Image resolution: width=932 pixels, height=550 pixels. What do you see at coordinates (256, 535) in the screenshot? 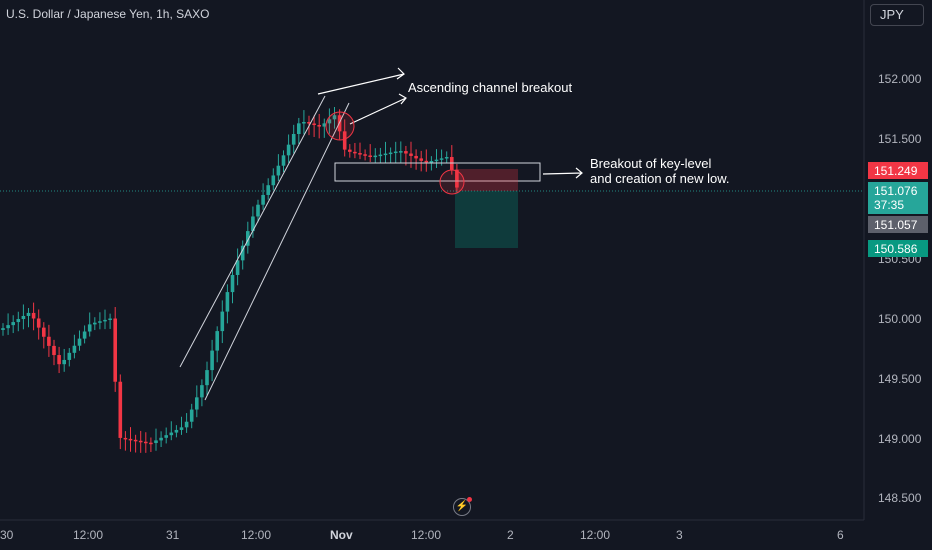
I see `time-label-1200-b: 12:00` at bounding box center [256, 535].